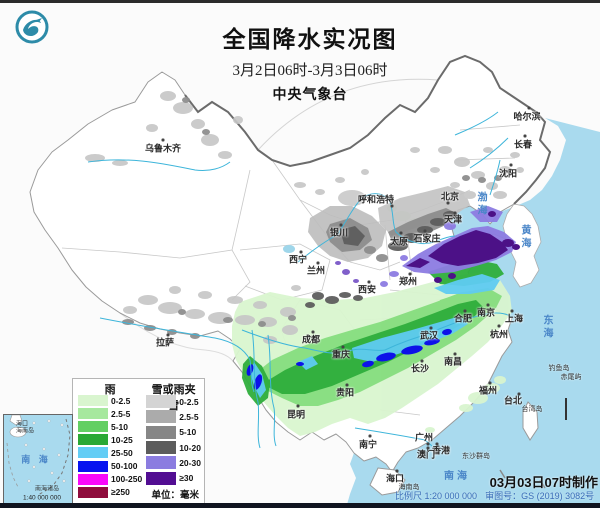 This screenshot has height=508, width=600. What do you see at coordinates (120, 492) in the screenshot?
I see `legend-value: ≥250` at bounding box center [120, 492].